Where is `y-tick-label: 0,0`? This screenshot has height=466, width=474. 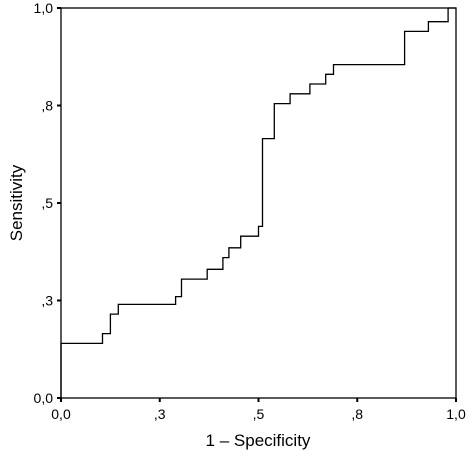
y-tick-label: 0,0 is located at coordinates (44, 398).